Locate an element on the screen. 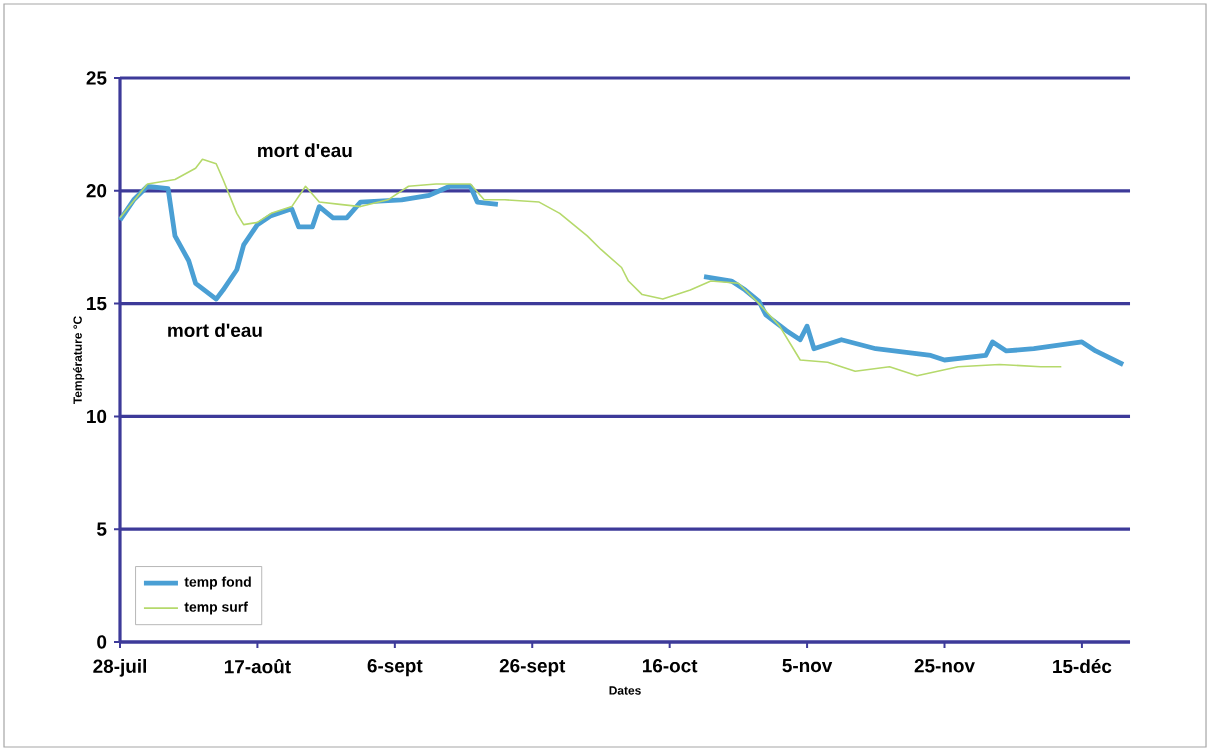  y-tick-label: 0 is located at coordinates (102, 642).